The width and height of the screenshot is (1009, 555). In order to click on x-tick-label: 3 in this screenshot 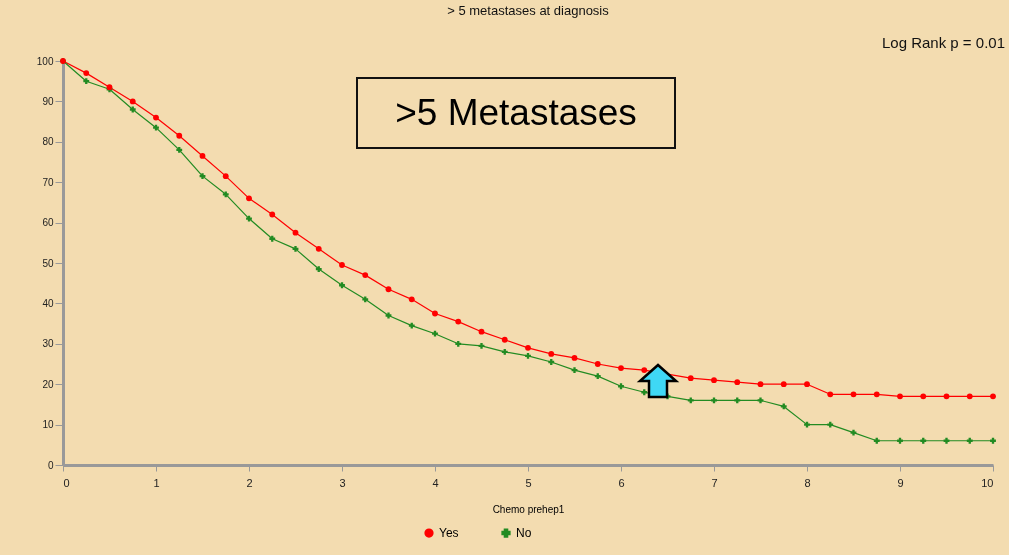, I will do `click(342, 482)`.